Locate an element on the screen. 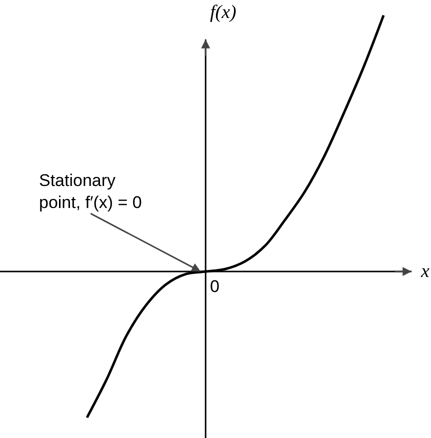 This screenshot has width=431, height=438. annotation: 0 is located at coordinates (215, 286).